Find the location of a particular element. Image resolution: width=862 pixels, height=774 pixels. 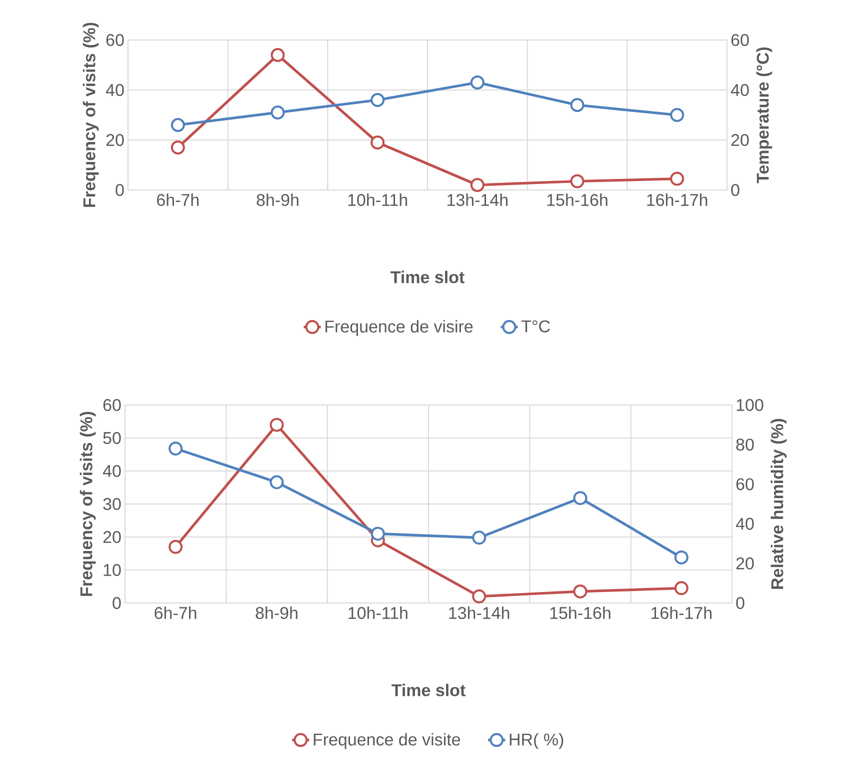

y-tick-label: 50 is located at coordinates (112, 438).